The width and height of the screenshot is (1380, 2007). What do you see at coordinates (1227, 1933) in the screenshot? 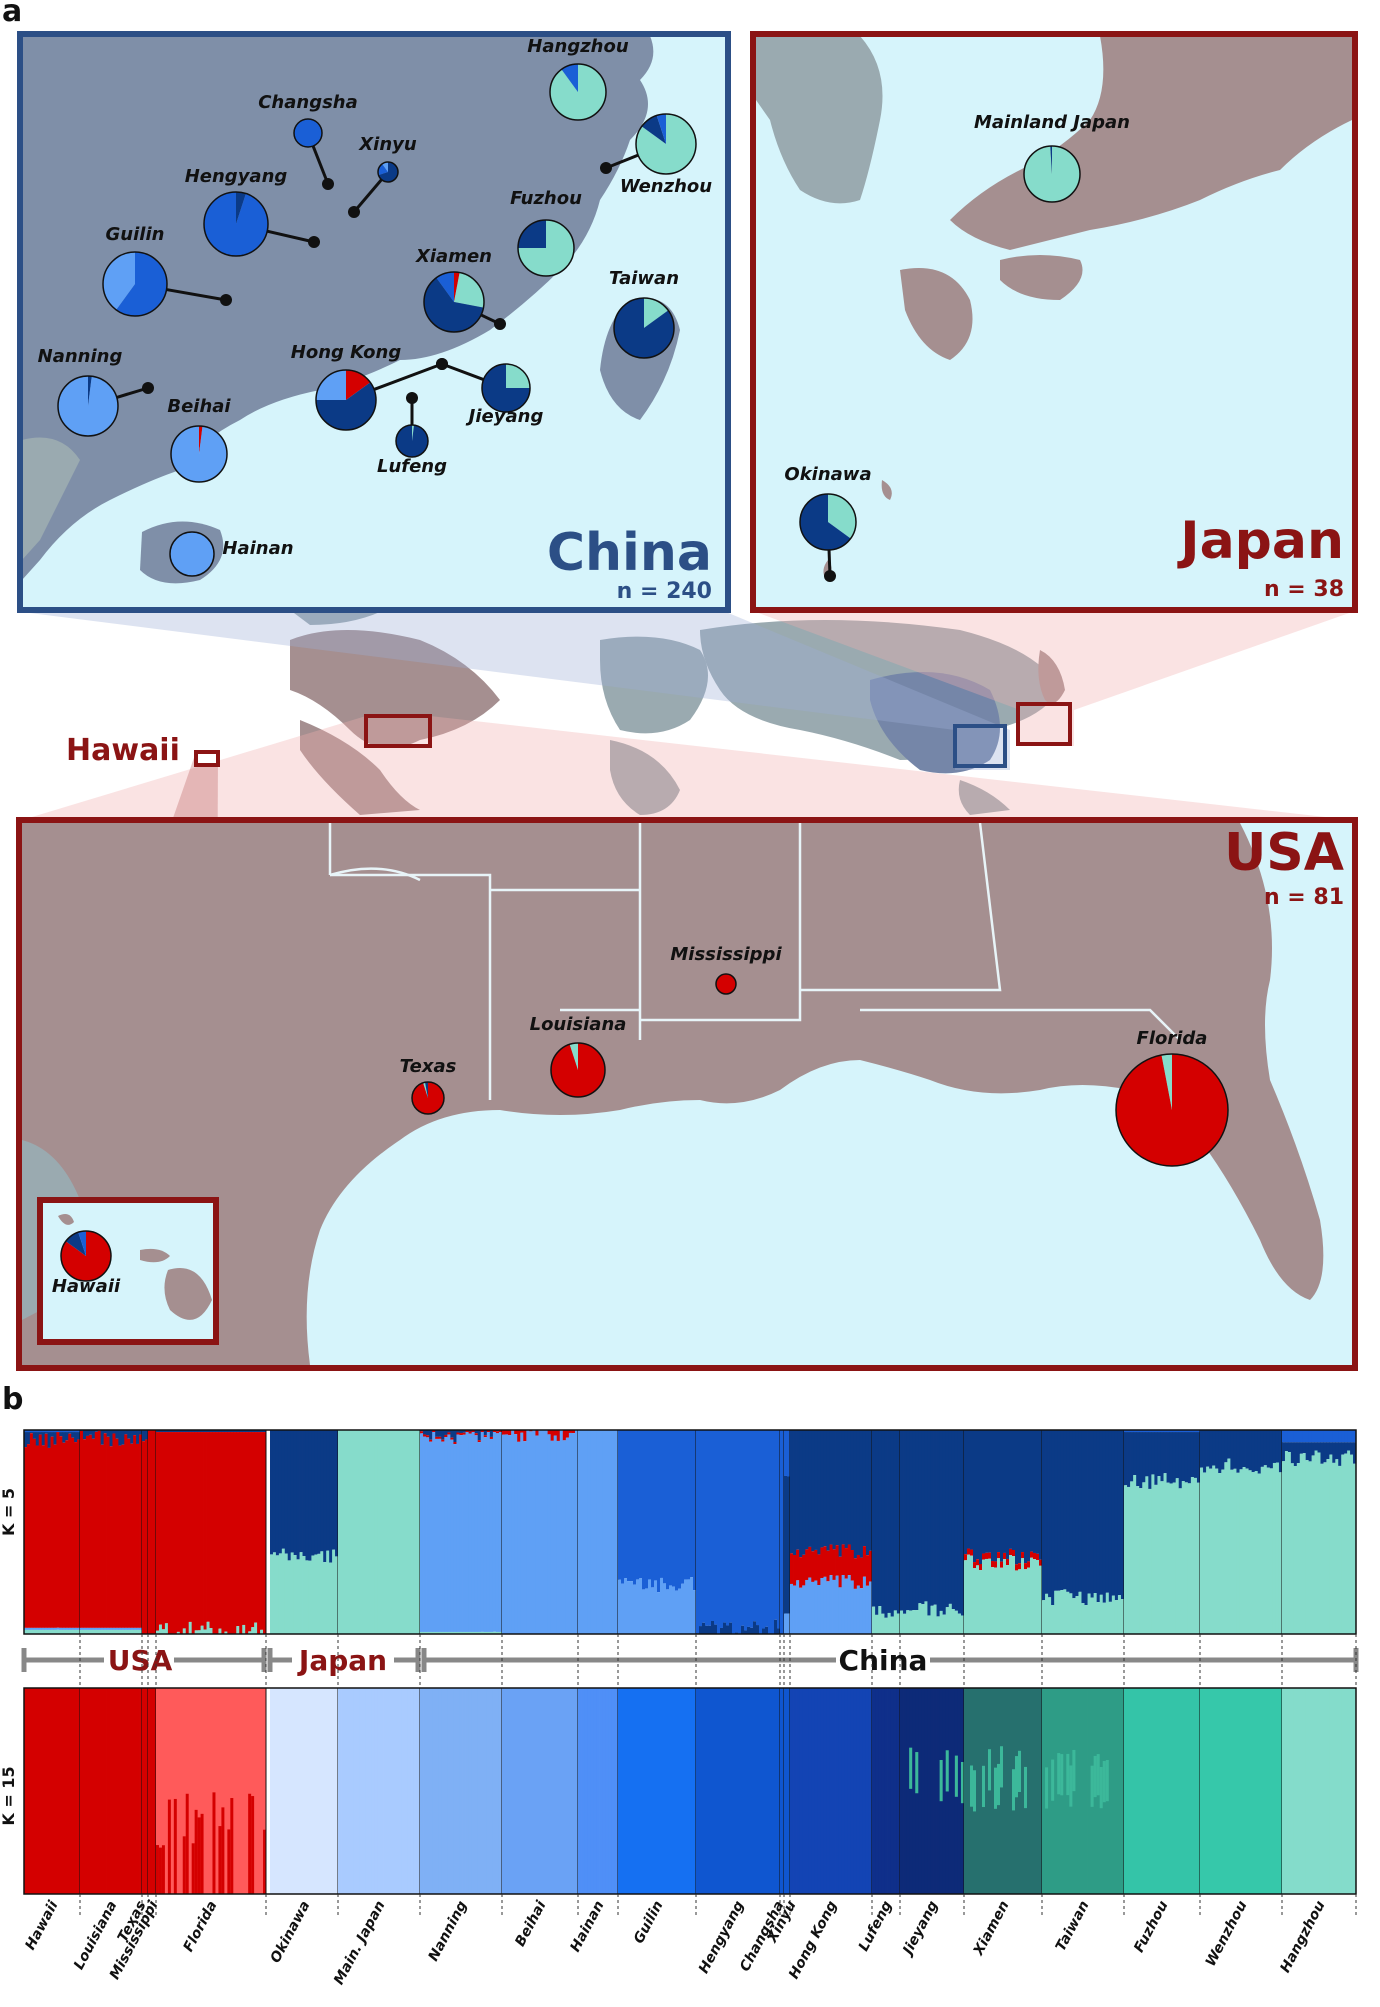
I see `pop-label-wenzhou: Wenzhou` at bounding box center [1227, 1933].